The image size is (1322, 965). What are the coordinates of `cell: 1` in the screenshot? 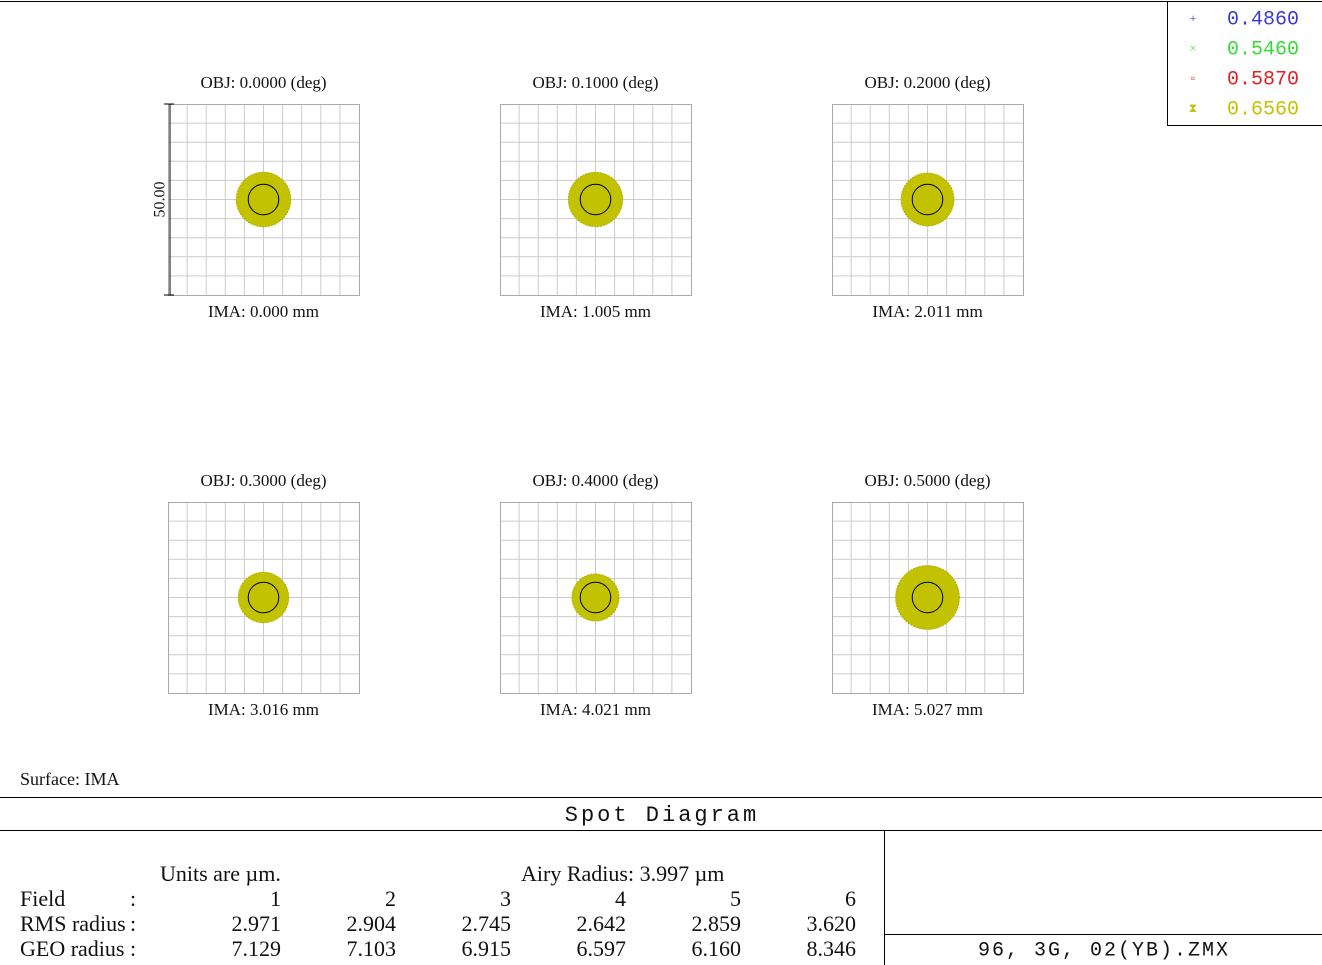 It's located at (275, 898).